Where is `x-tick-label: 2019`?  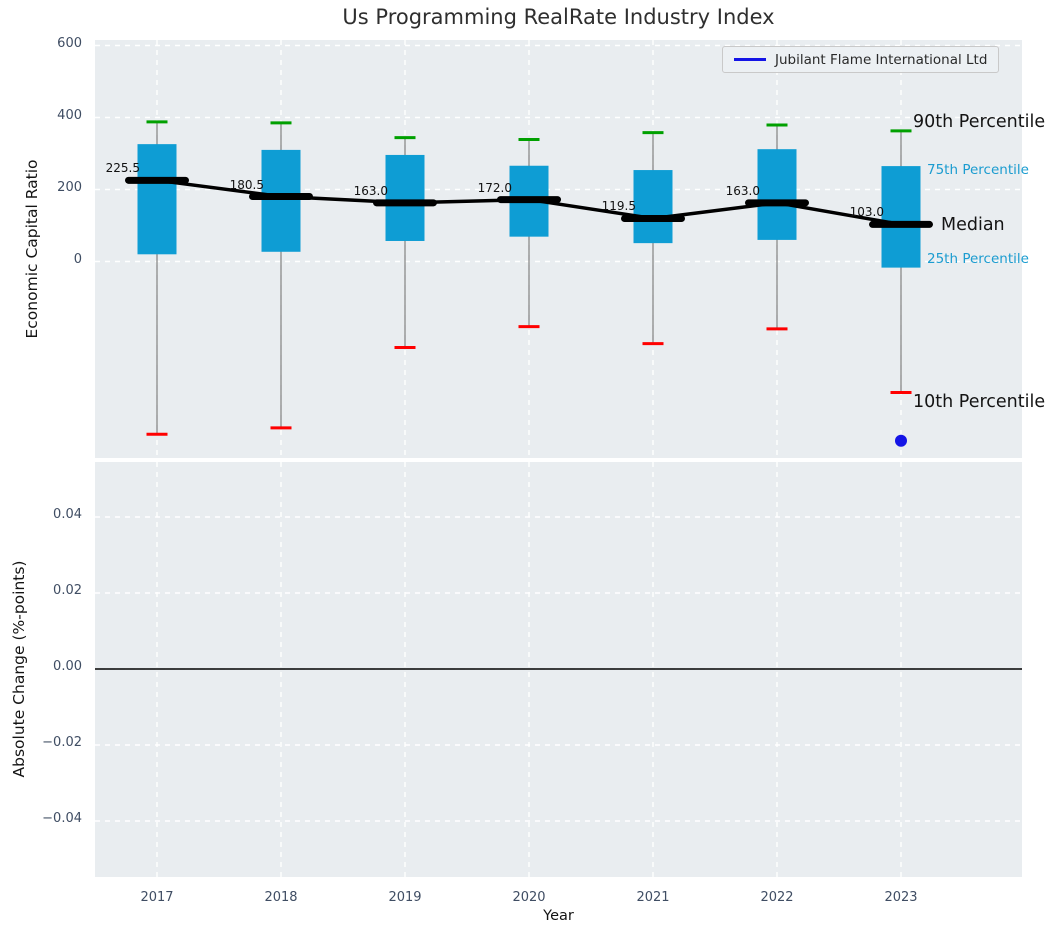 x-tick-label: 2019 is located at coordinates (405, 897).